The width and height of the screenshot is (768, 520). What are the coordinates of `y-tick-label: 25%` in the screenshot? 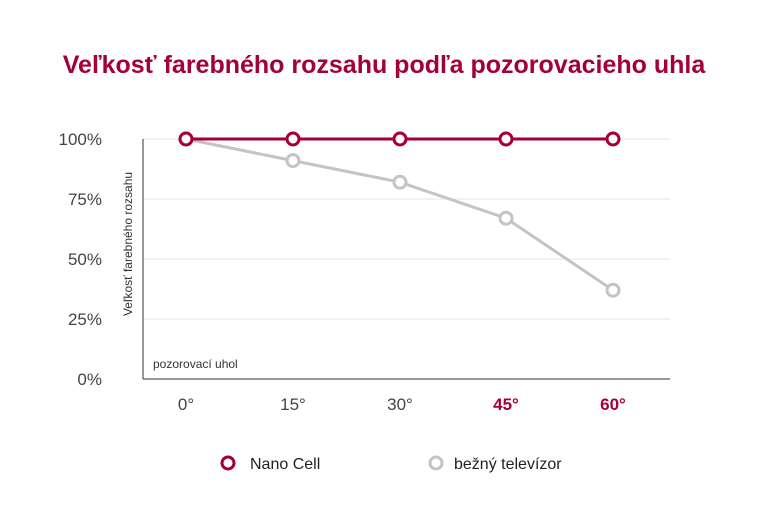 It's located at (85, 319).